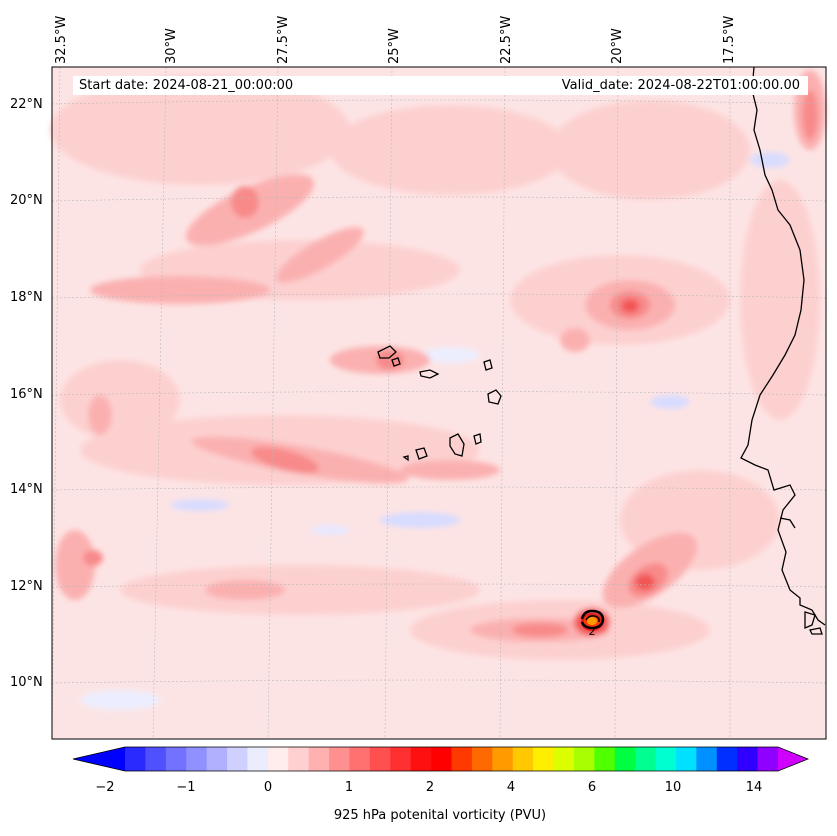 The height and width of the screenshot is (836, 837). I want to click on island-sal, so click(488, 365).